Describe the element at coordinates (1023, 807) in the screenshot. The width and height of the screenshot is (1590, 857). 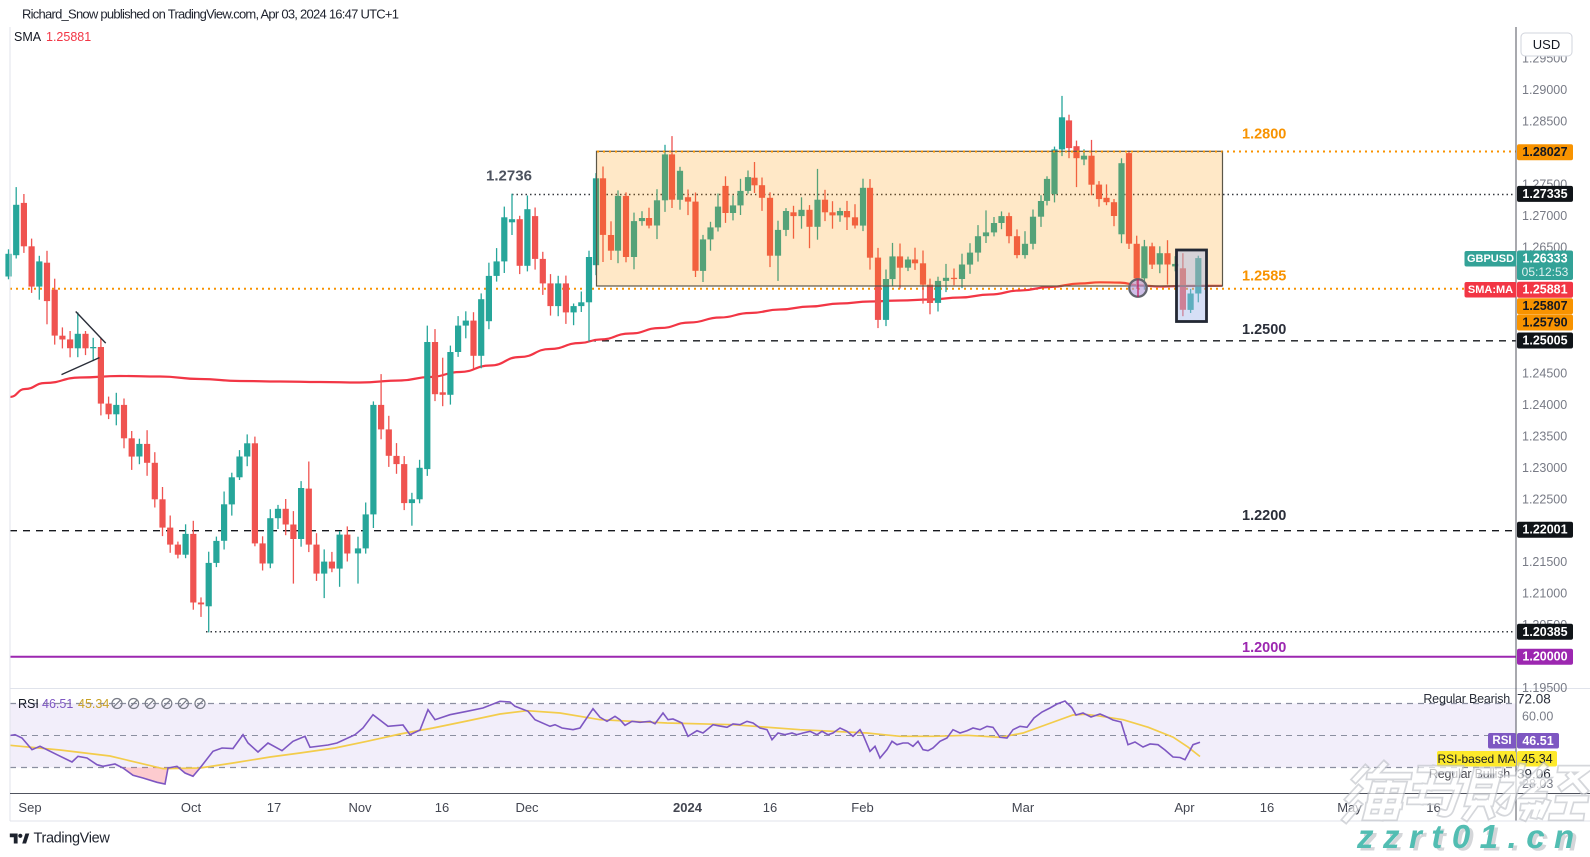
I see `svg-text: Mar` at that location.